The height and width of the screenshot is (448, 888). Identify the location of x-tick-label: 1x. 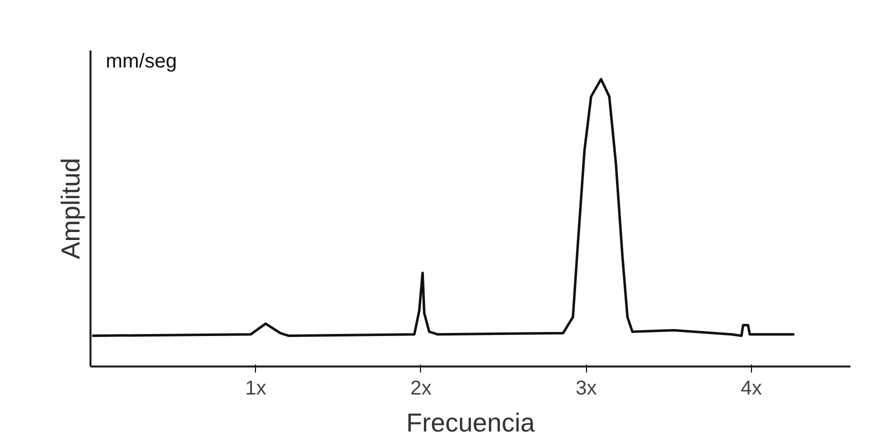
(255, 389).